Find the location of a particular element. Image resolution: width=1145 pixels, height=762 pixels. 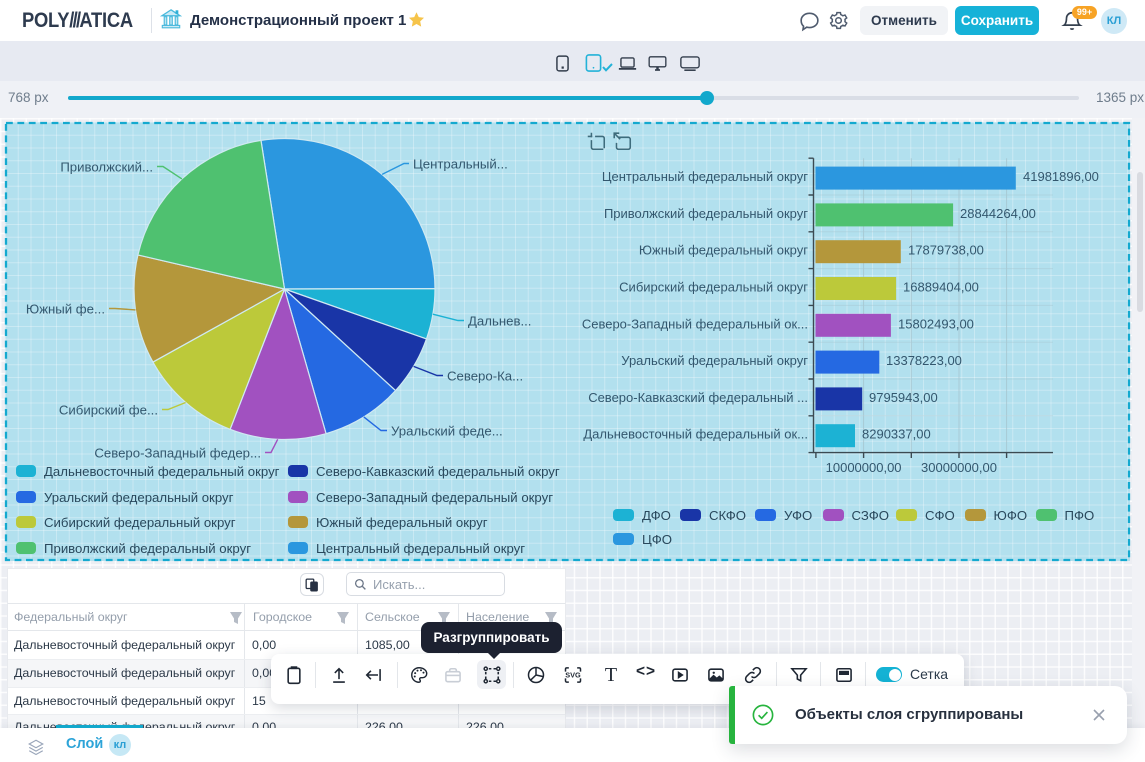

svg-text: SVG is located at coordinates (573, 675).